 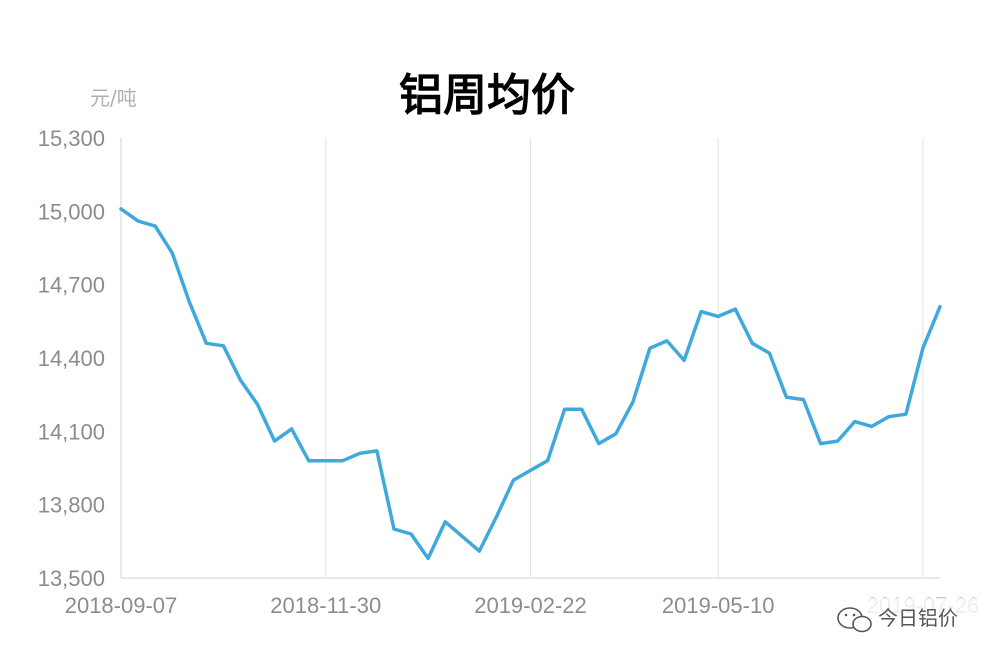 I want to click on y-tick-label: 13,500, so click(x=71, y=578).